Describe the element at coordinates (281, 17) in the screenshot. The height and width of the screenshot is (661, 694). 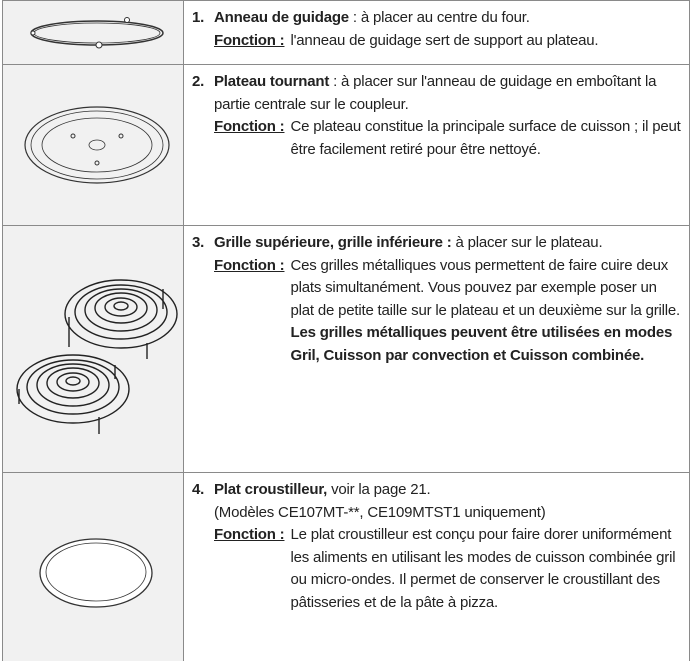
I see `item-title: Anneau de guidage` at that location.